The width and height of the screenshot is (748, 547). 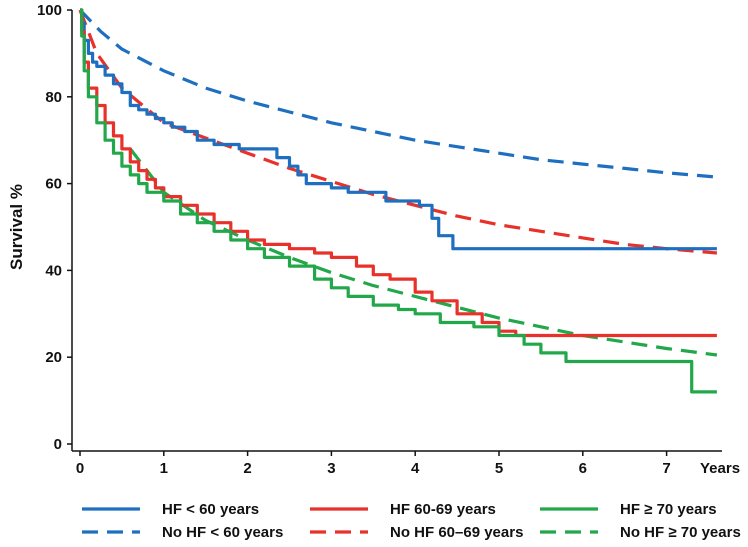 I want to click on x-tick-label: 1, so click(x=164, y=468).